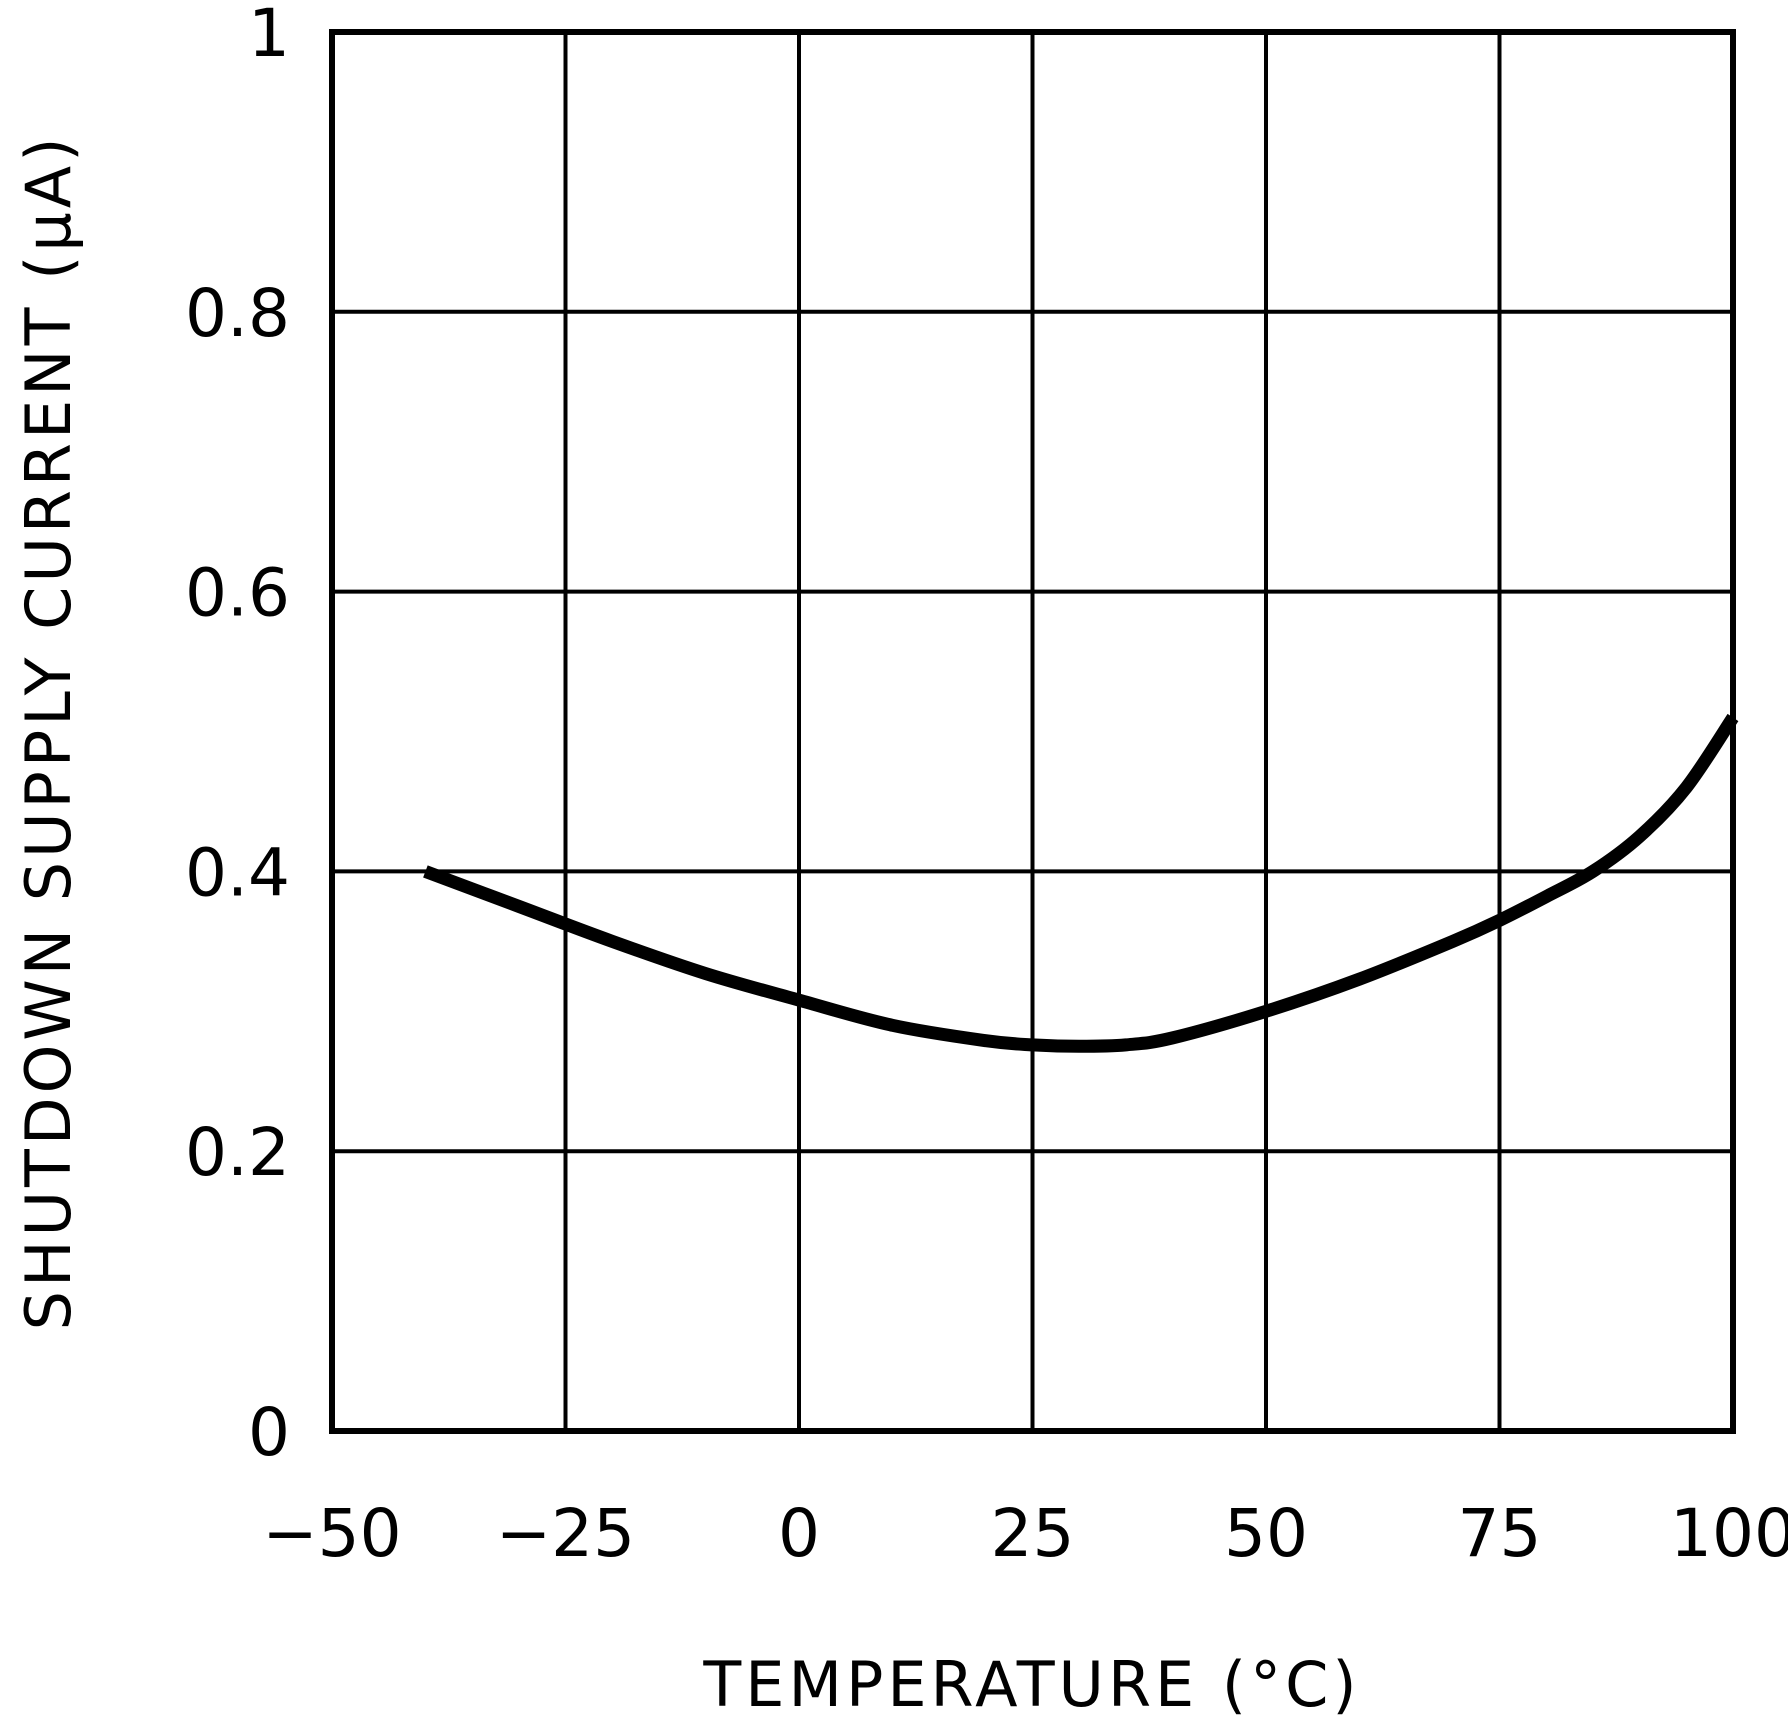 Image resolution: width=1788 pixels, height=1720 pixels. Describe the element at coordinates (1031, 1684) in the screenshot. I see `x-axis-label: TEMPERATURE (°C)` at that location.